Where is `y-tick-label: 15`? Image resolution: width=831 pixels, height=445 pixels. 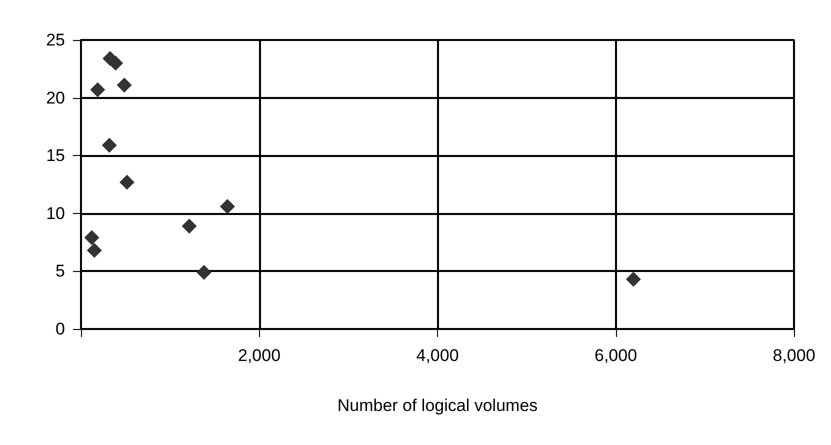 y-tick-label: 15 is located at coordinates (55, 156).